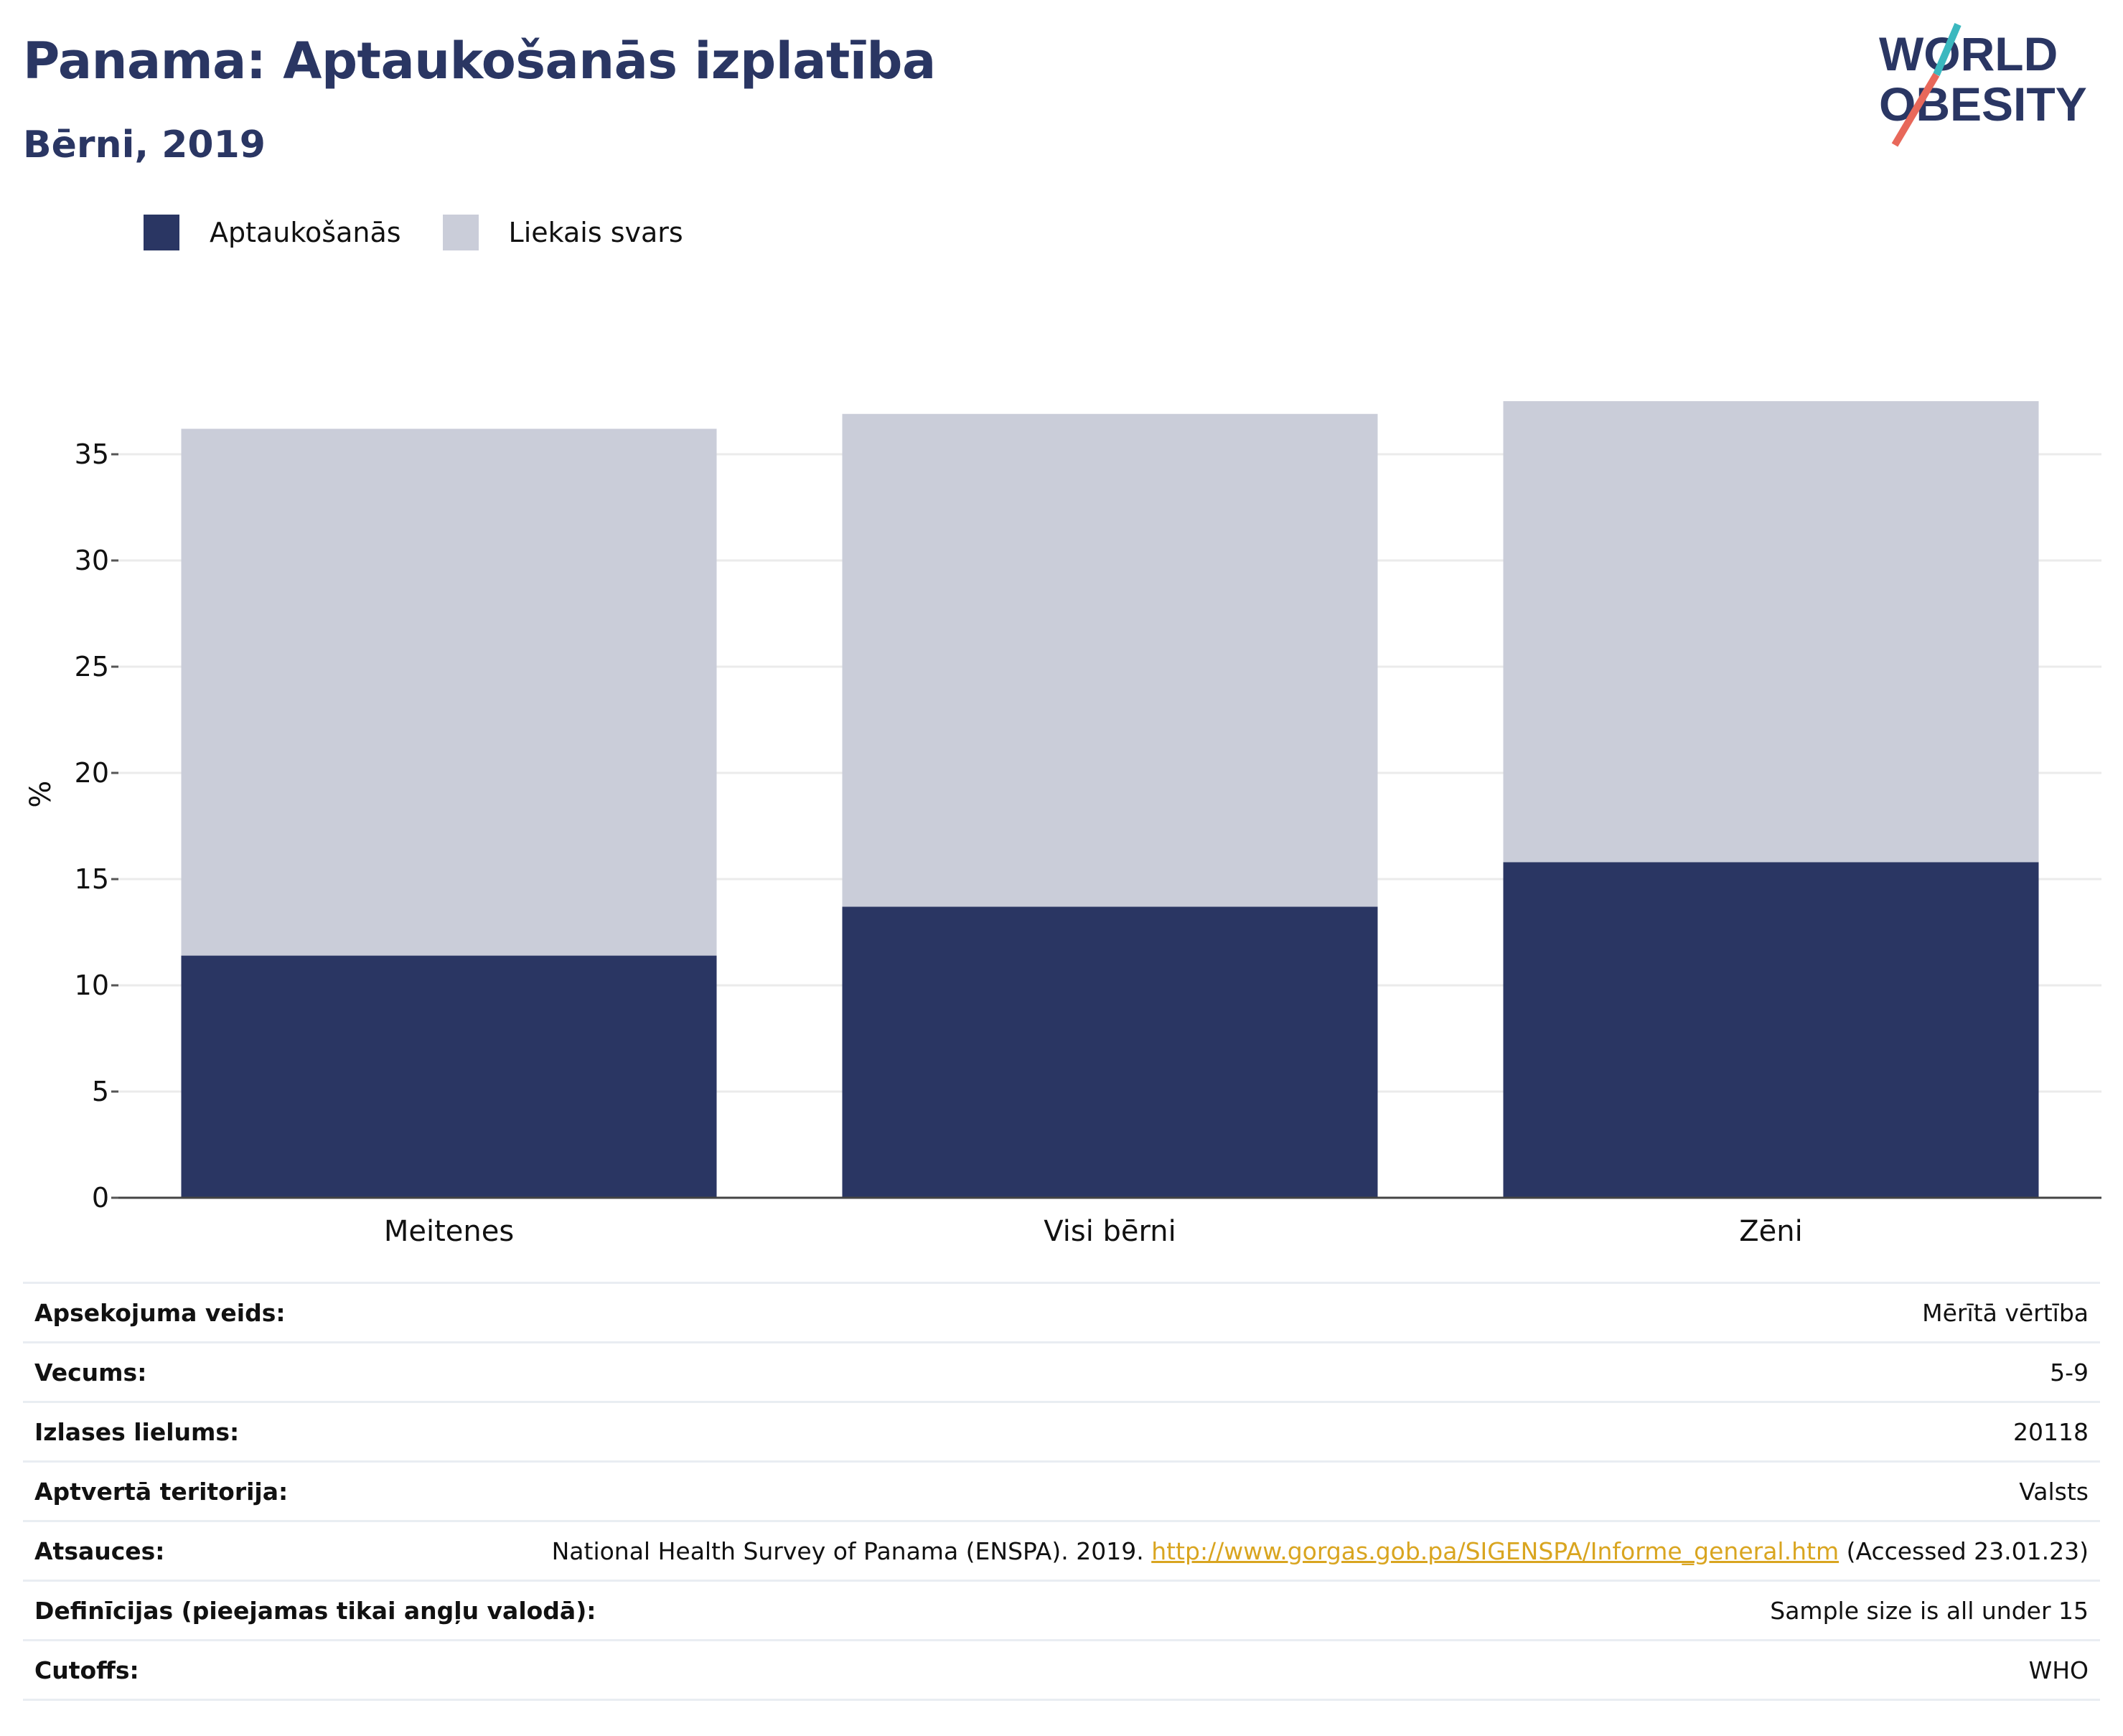  Describe the element at coordinates (86, 1670) in the screenshot. I see `row-key: Cutoffs:` at that location.